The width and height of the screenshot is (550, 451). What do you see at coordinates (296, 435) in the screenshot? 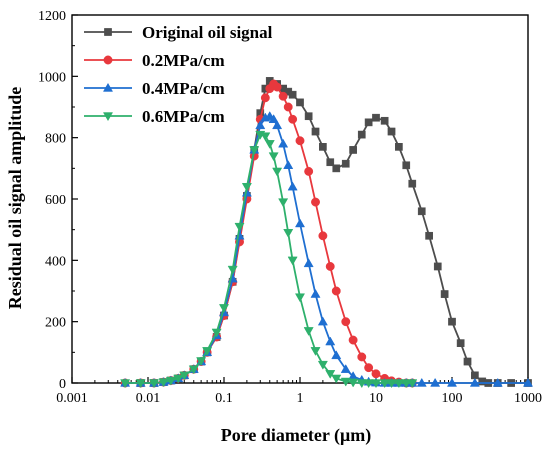
I see `x-axis-title: Pore diameter (μm)` at bounding box center [296, 435].